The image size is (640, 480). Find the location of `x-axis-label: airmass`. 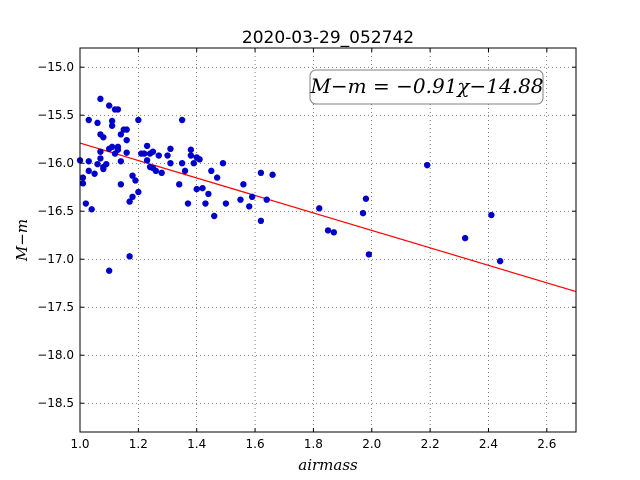

x-axis-label: airmass is located at coordinates (328, 465).